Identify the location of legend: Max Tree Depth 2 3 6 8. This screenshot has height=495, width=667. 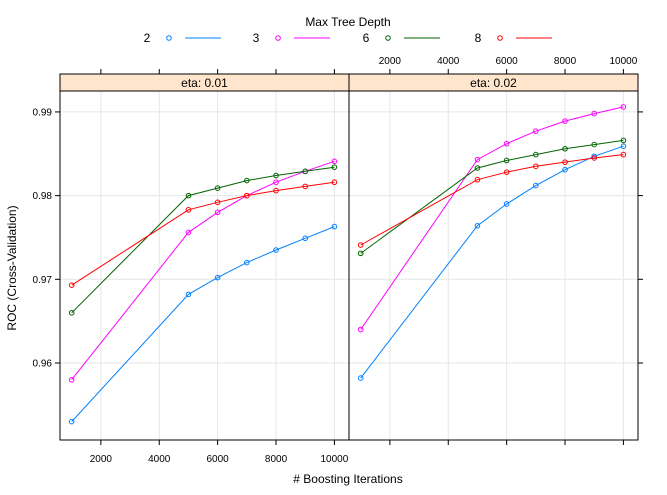
(348, 30).